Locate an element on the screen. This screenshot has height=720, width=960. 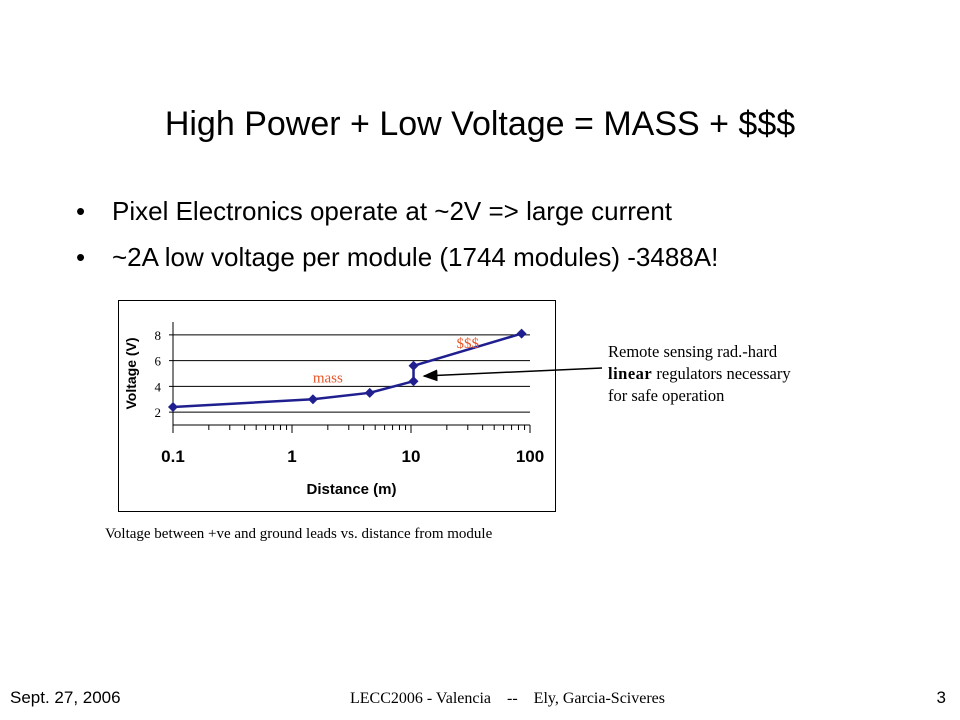
footer-date: Sept. 27, 2006 is located at coordinates (65, 697).